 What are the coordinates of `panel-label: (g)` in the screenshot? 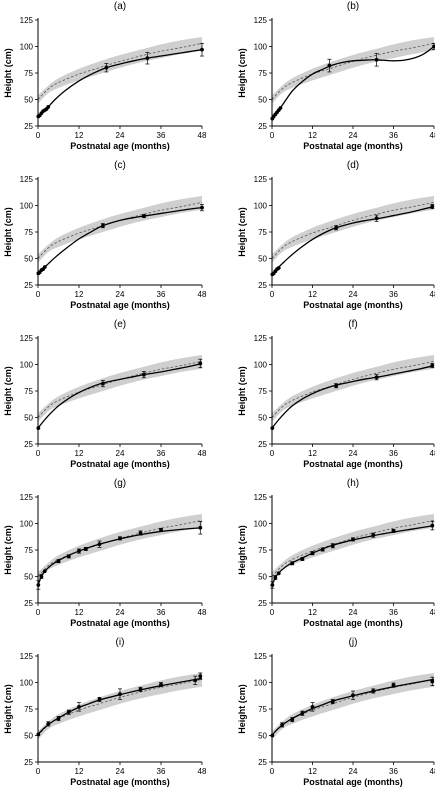 It's located at (120, 483).